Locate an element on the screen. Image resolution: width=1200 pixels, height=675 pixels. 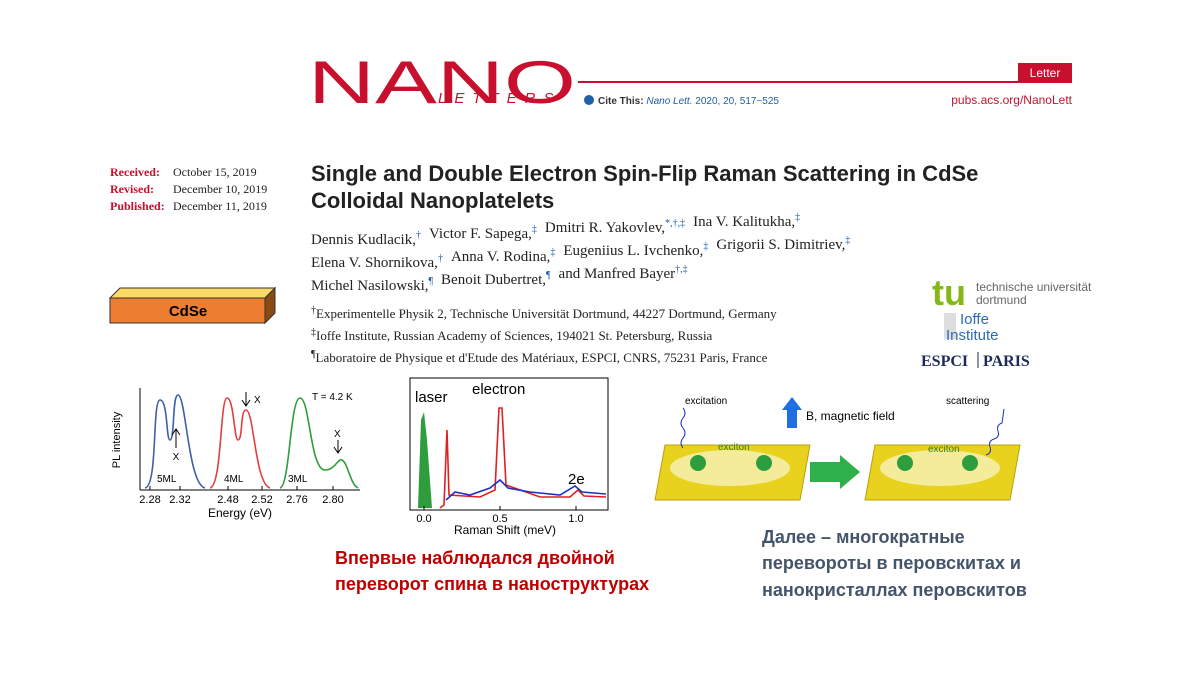
tick-label: 1.0 is located at coordinates (575, 519).